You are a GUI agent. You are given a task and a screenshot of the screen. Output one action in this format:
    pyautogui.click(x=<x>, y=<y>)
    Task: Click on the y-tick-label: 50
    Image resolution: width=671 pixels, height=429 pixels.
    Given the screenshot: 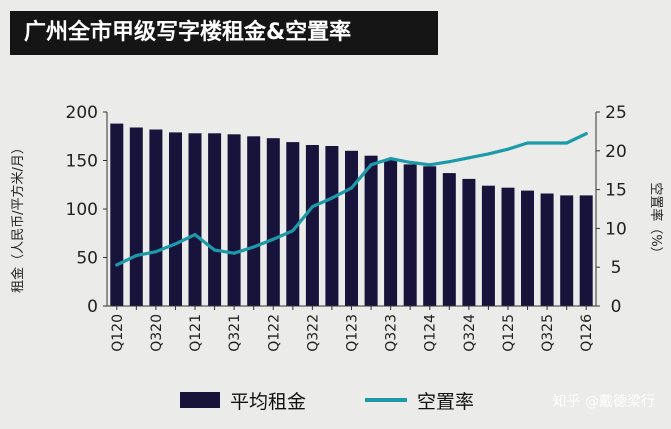 What is the action you would take?
    pyautogui.click(x=87, y=259)
    